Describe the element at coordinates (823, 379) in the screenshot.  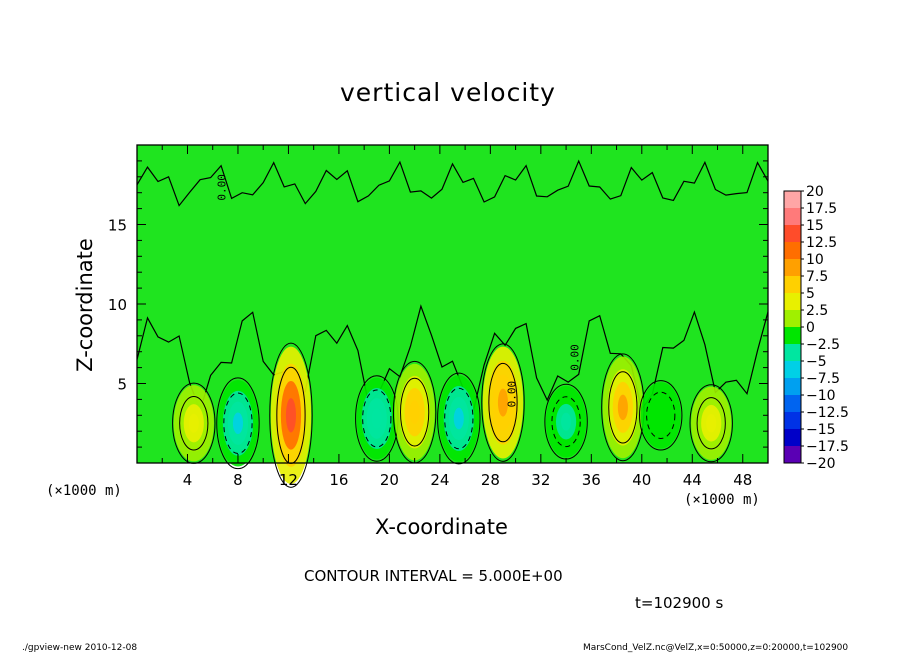
I see `colorbar-label: −7.5` at that location.